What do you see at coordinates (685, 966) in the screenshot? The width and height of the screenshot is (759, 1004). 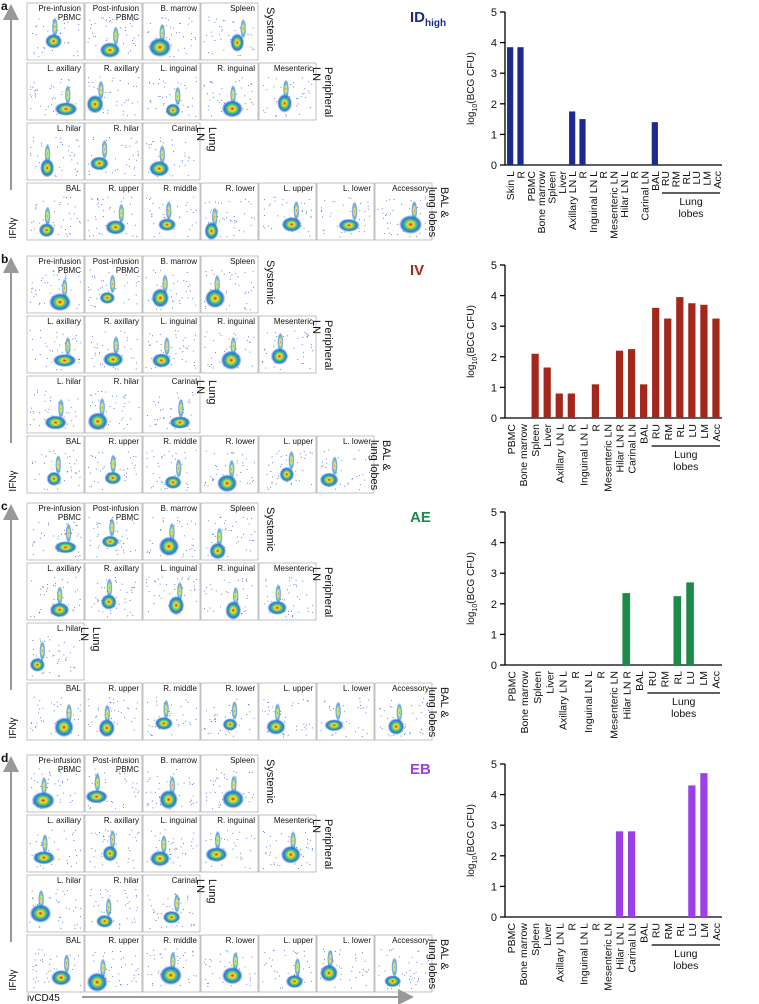 I see `group-label: lobes` at bounding box center [685, 966].